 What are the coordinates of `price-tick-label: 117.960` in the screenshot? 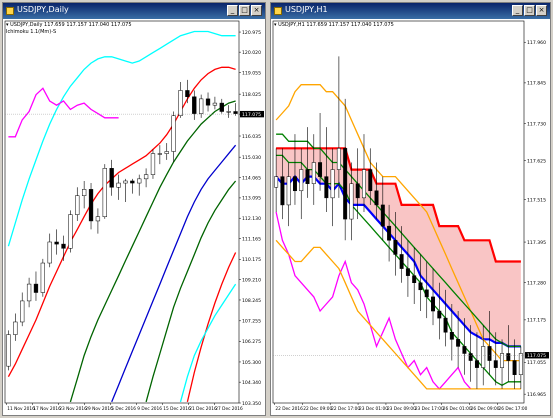 It's located at (536, 43).